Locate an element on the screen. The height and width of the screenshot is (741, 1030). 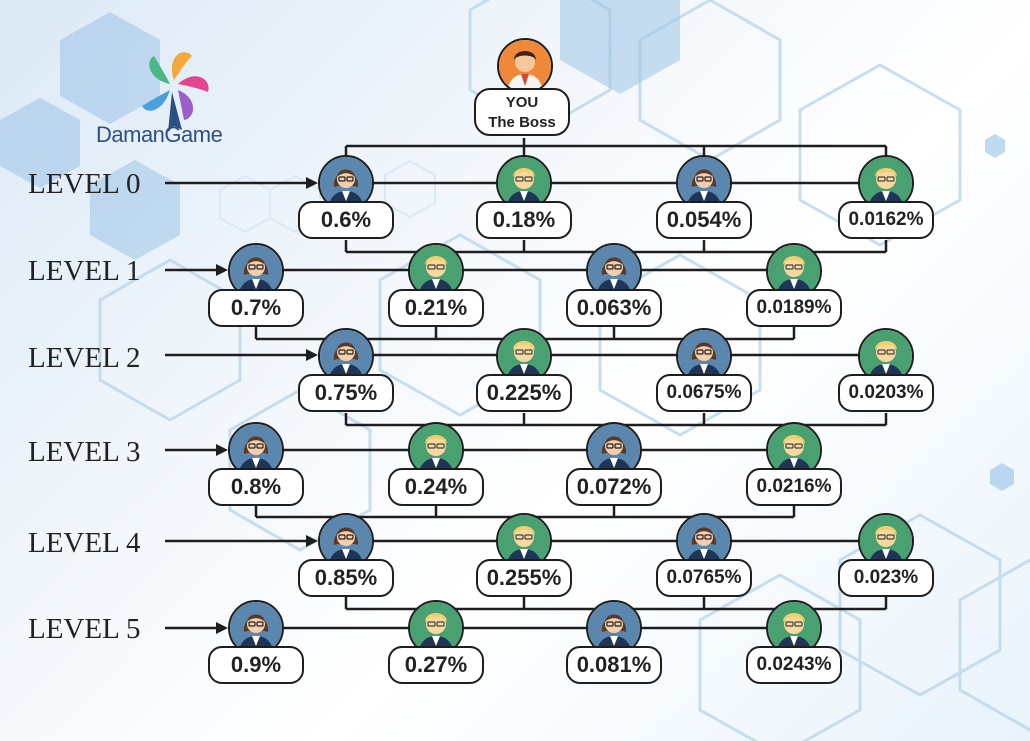
level-3-percent-1: 0.8% is located at coordinates (256, 487).